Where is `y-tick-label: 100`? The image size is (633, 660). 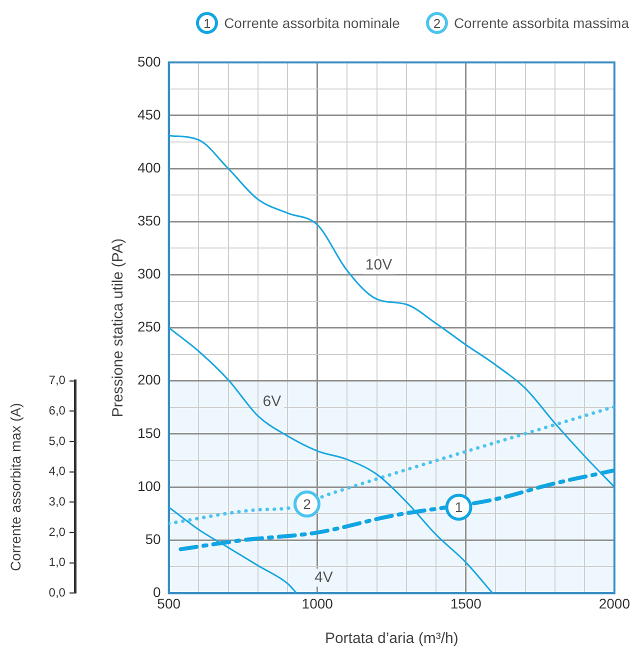
y-tick-label: 100 is located at coordinates (149, 486).